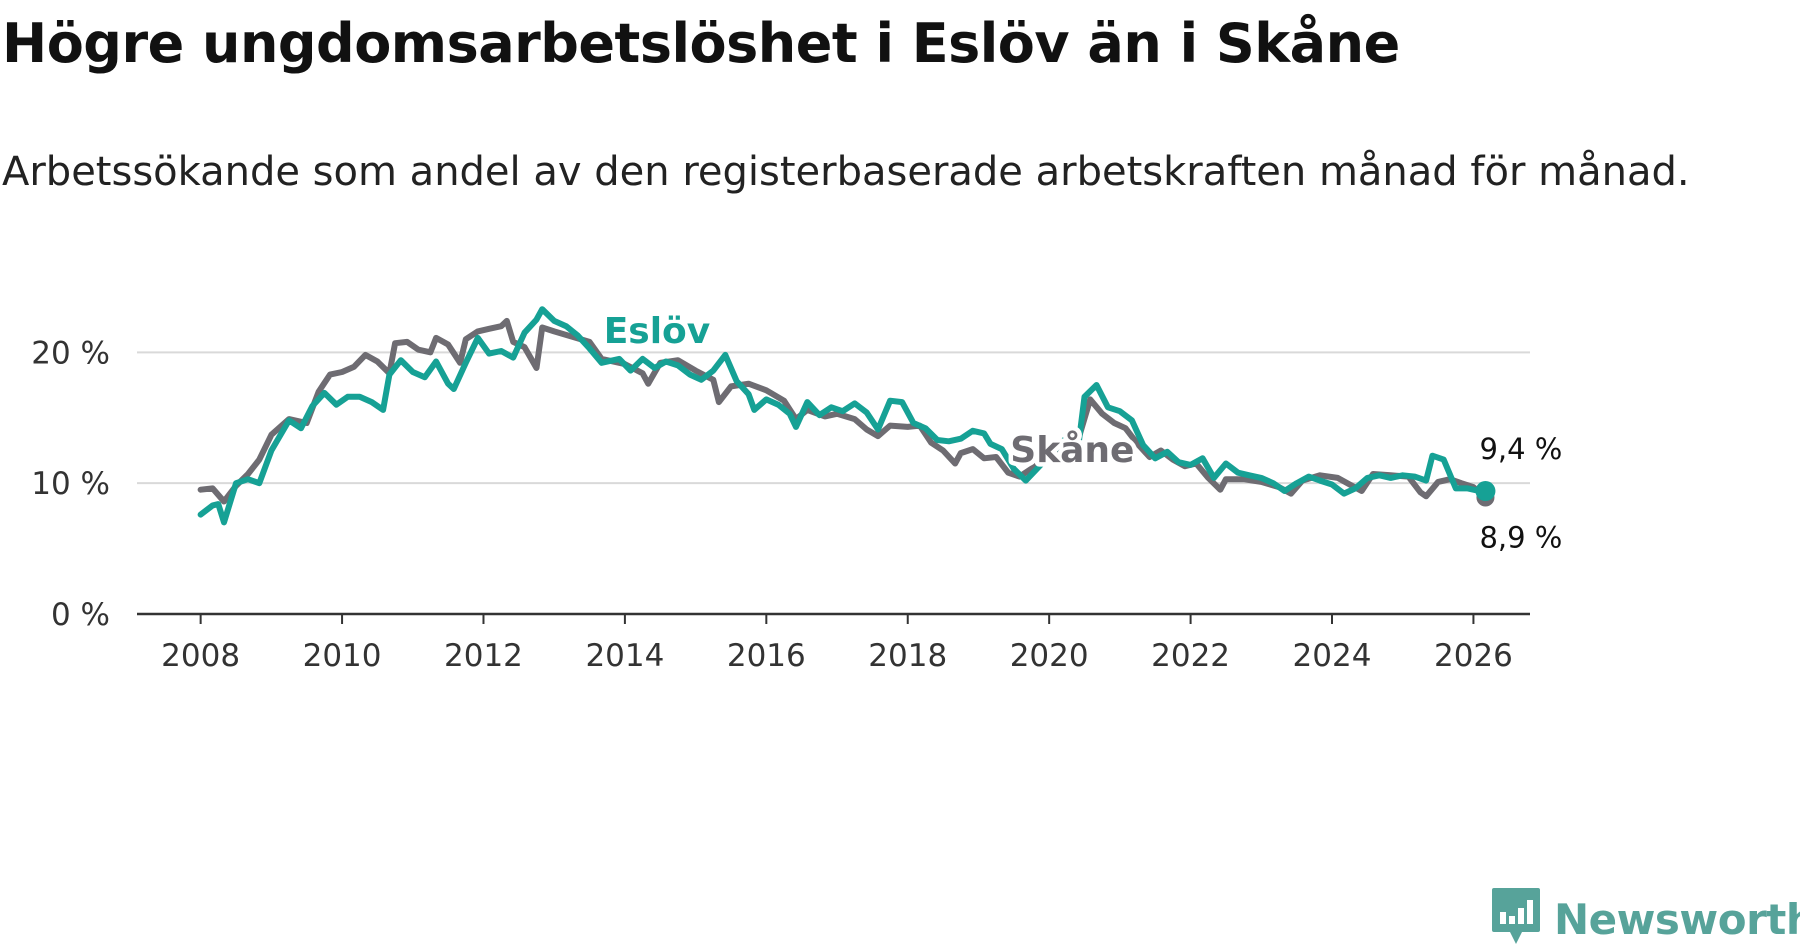 This screenshot has height=952, width=1800. I want to click on end-label-eslov: 9,4 %, so click(1520, 449).